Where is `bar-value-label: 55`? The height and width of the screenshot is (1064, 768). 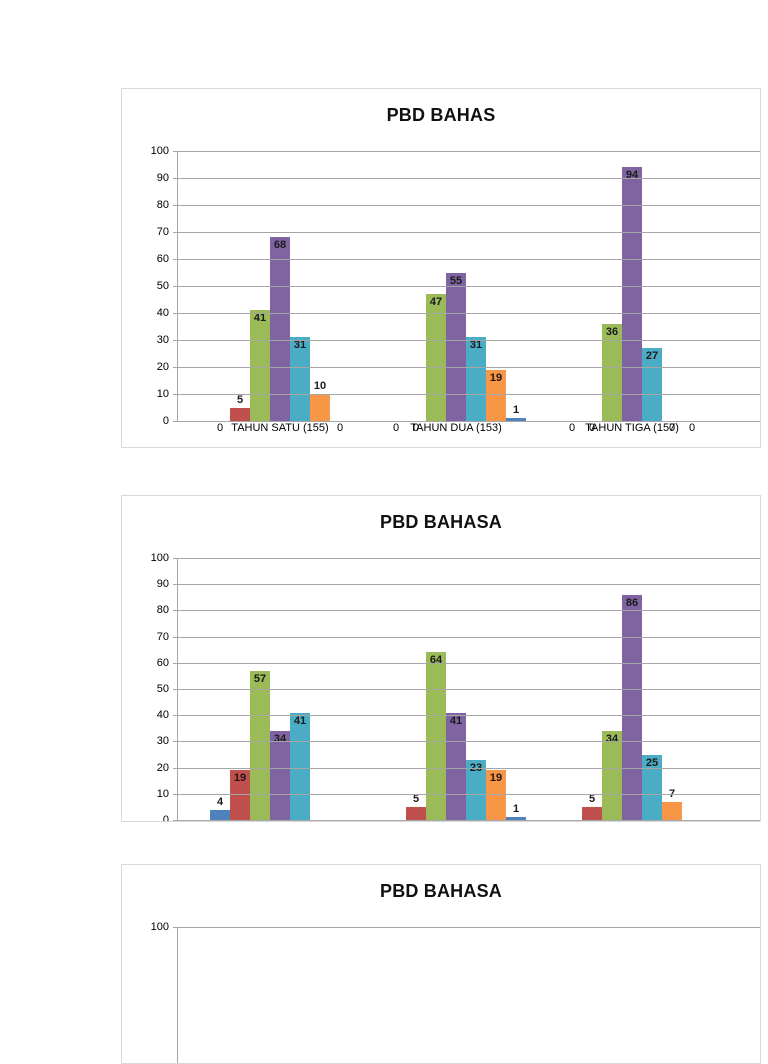
bar-value-label: 55 is located at coordinates (456, 280).